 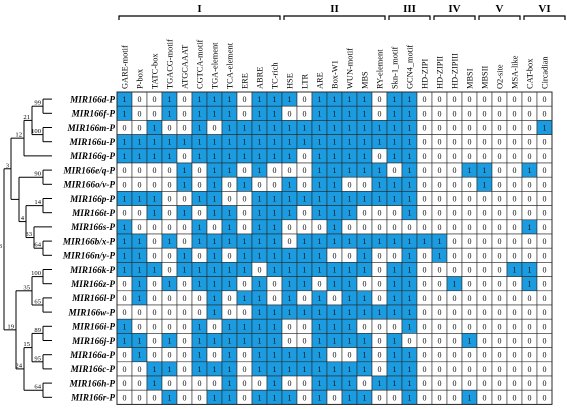 What do you see at coordinates (92, 99) in the screenshot?
I see `gene-label: MIR166d-P` at bounding box center [92, 99].